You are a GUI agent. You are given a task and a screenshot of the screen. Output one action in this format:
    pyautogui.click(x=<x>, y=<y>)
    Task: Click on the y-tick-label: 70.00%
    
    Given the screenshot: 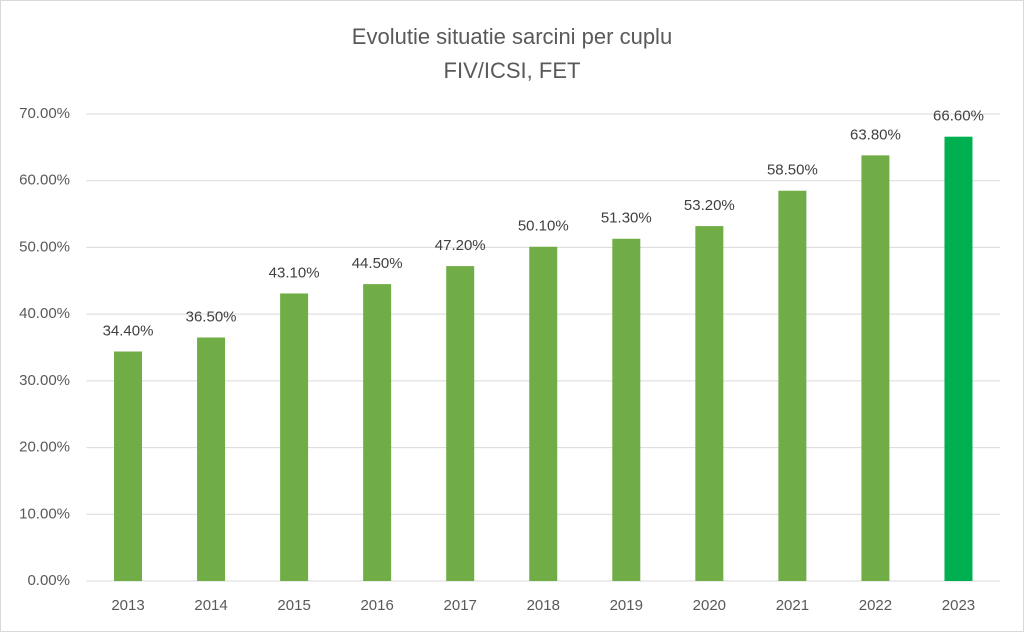 What is the action you would take?
    pyautogui.click(x=44, y=113)
    